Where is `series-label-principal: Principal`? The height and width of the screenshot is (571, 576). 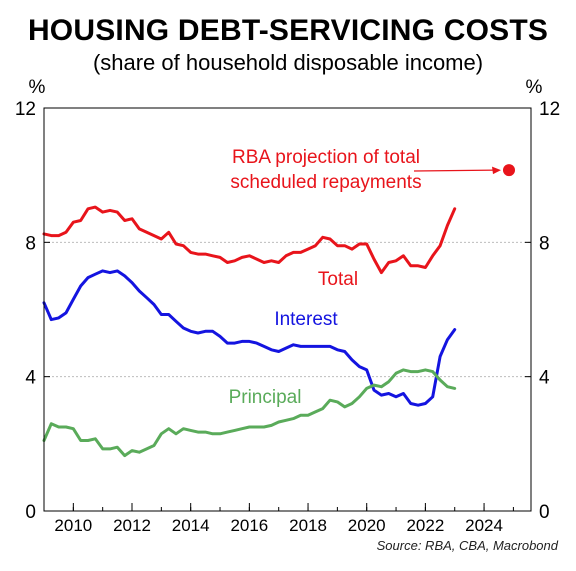 series-label-principal: Principal is located at coordinates (265, 397).